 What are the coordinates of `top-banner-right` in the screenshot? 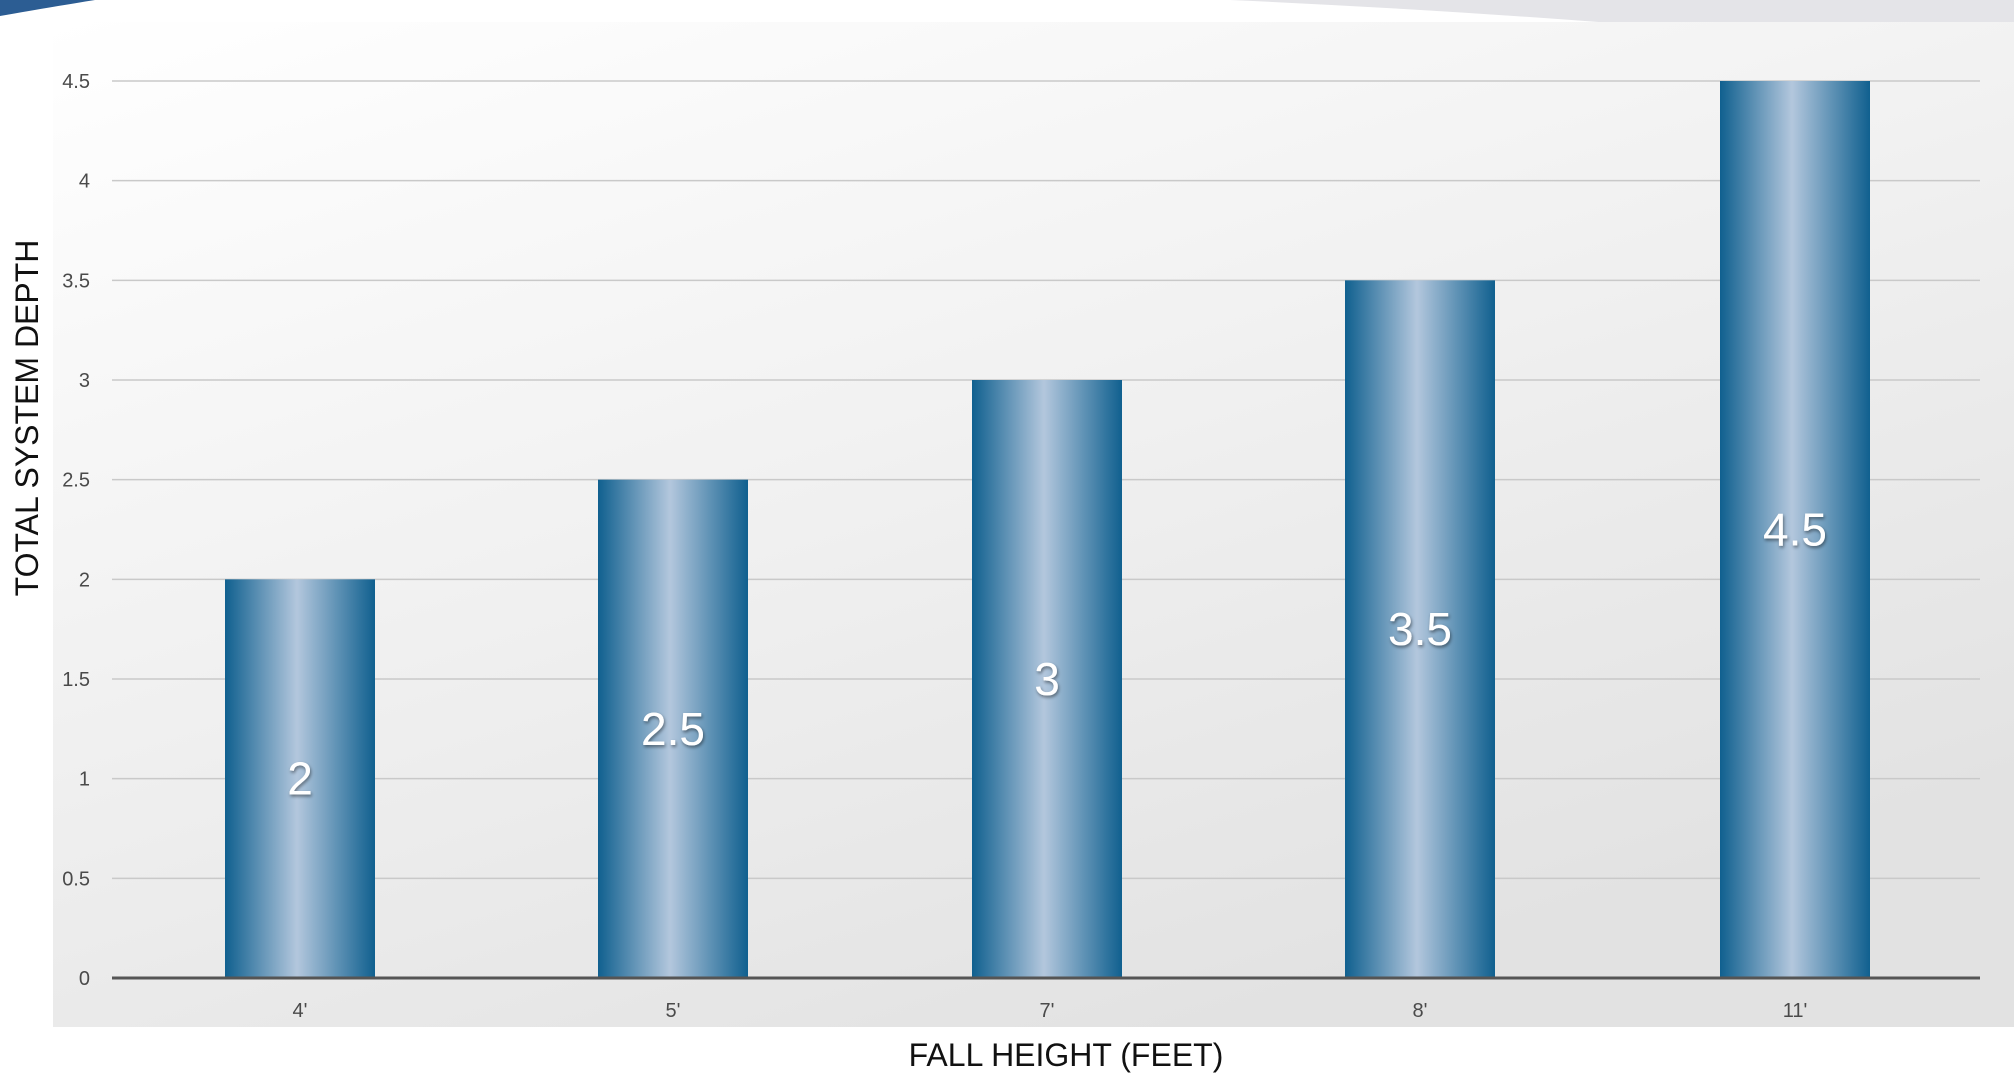 It's located at (1622, 31).